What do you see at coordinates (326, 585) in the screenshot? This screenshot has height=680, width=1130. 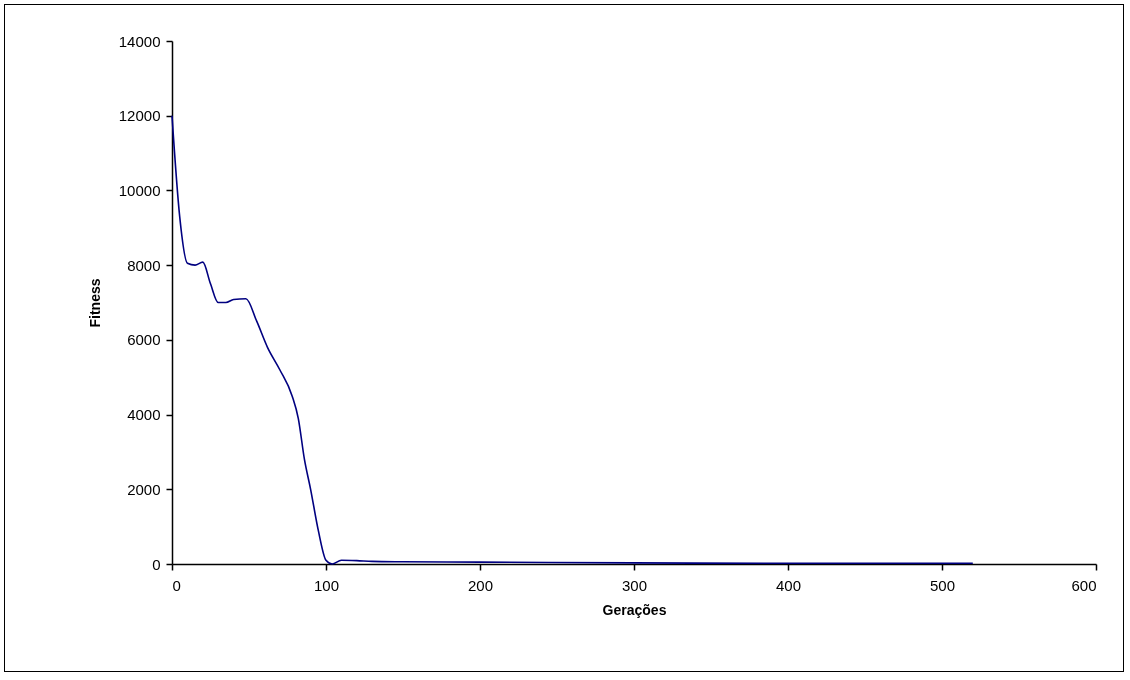 I see `x-tick-label: 100` at bounding box center [326, 585].